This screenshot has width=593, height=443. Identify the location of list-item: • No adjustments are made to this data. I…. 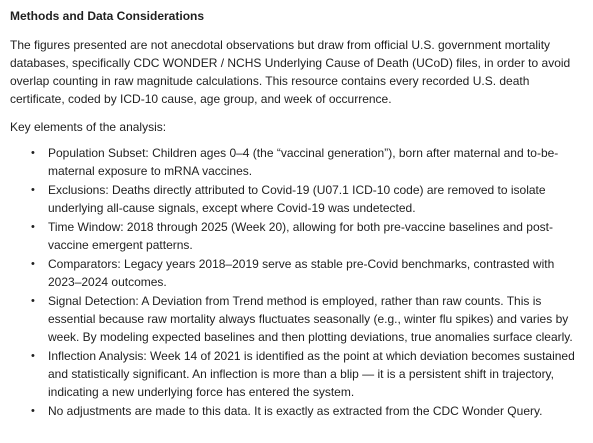
(306, 411).